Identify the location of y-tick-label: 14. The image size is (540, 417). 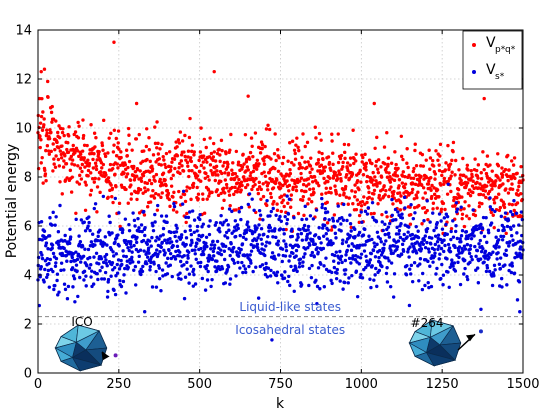
(23, 31).